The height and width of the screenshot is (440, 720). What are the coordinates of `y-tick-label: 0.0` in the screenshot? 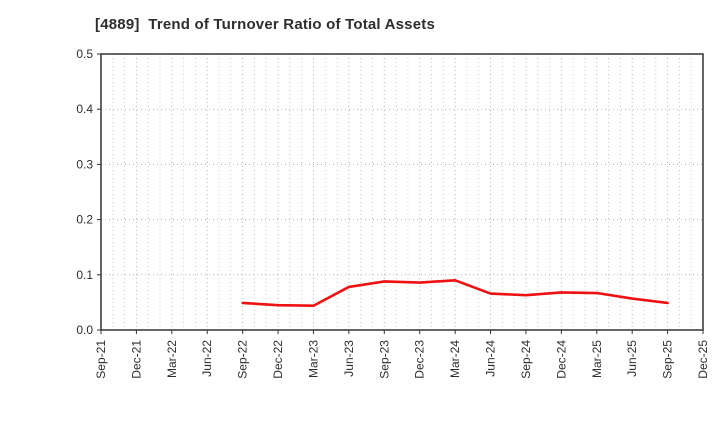 It's located at (84, 330).